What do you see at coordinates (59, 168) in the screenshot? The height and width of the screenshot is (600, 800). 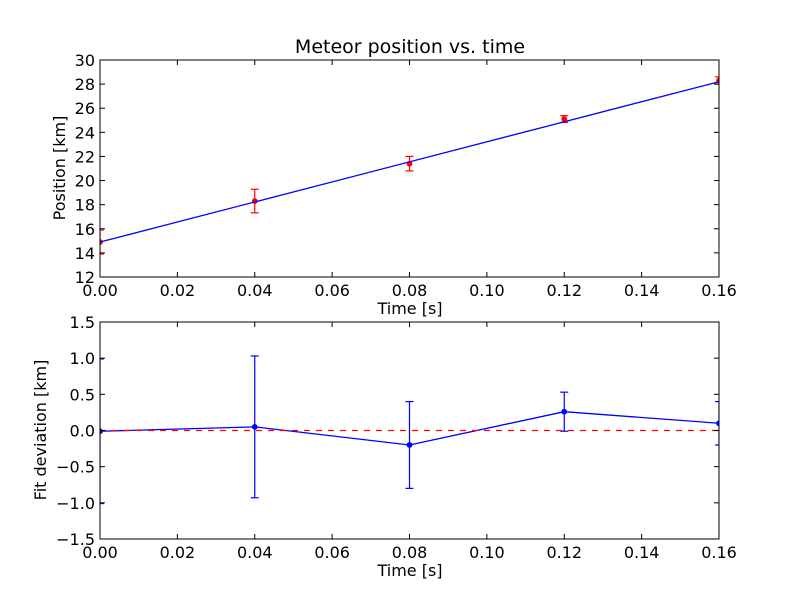 I see `position-y-axis-label: Position [km]` at bounding box center [59, 168].